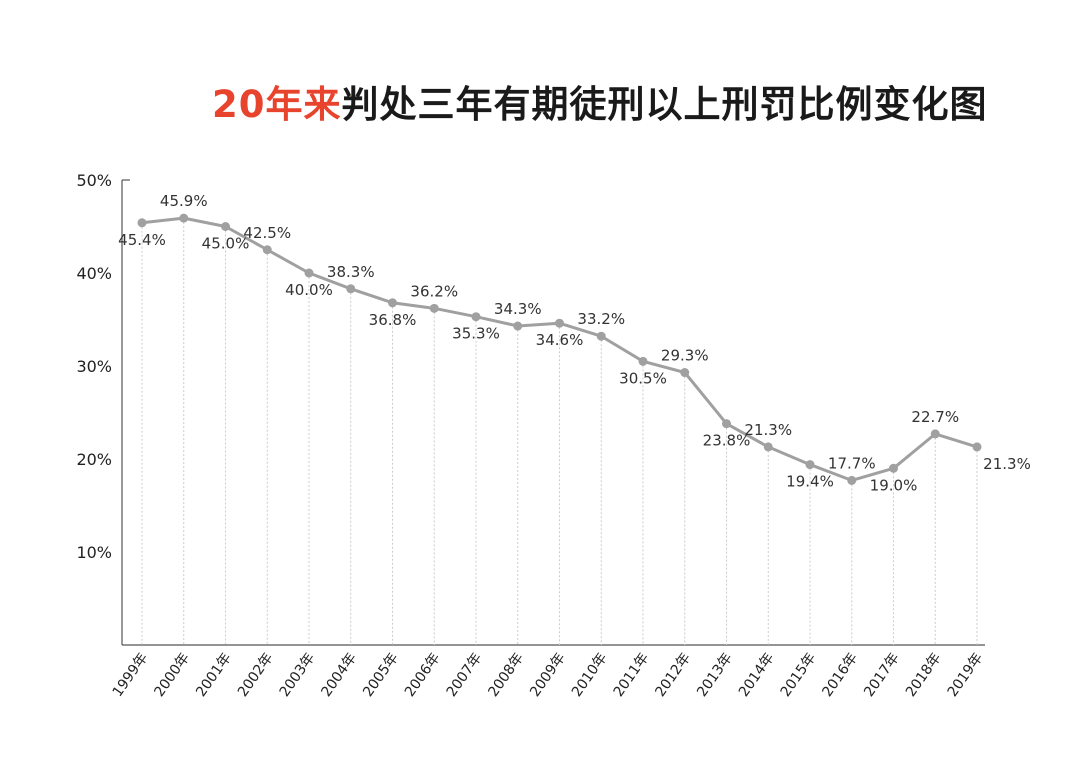 This screenshot has height=762, width=1080. Describe the element at coordinates (852, 463) in the screenshot. I see `data-label: 17.7%` at that location.